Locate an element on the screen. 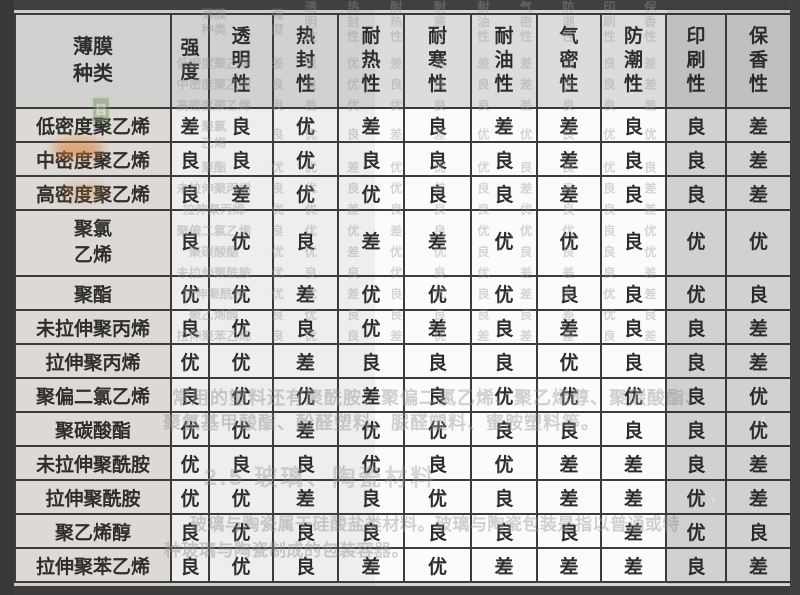 The image size is (800, 595). row-header-film-type: 拉伸聚苯乙烯 is located at coordinates (93, 565).